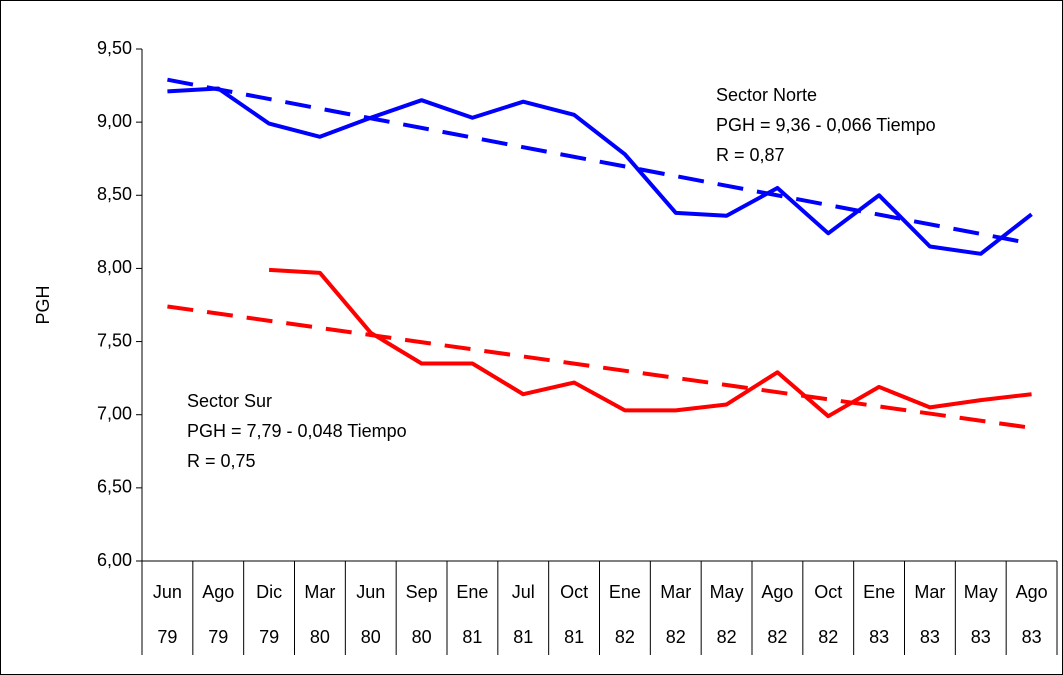 The image size is (1063, 675). What do you see at coordinates (114, 340) in the screenshot?
I see `y-tick-label: 7,50` at bounding box center [114, 340].